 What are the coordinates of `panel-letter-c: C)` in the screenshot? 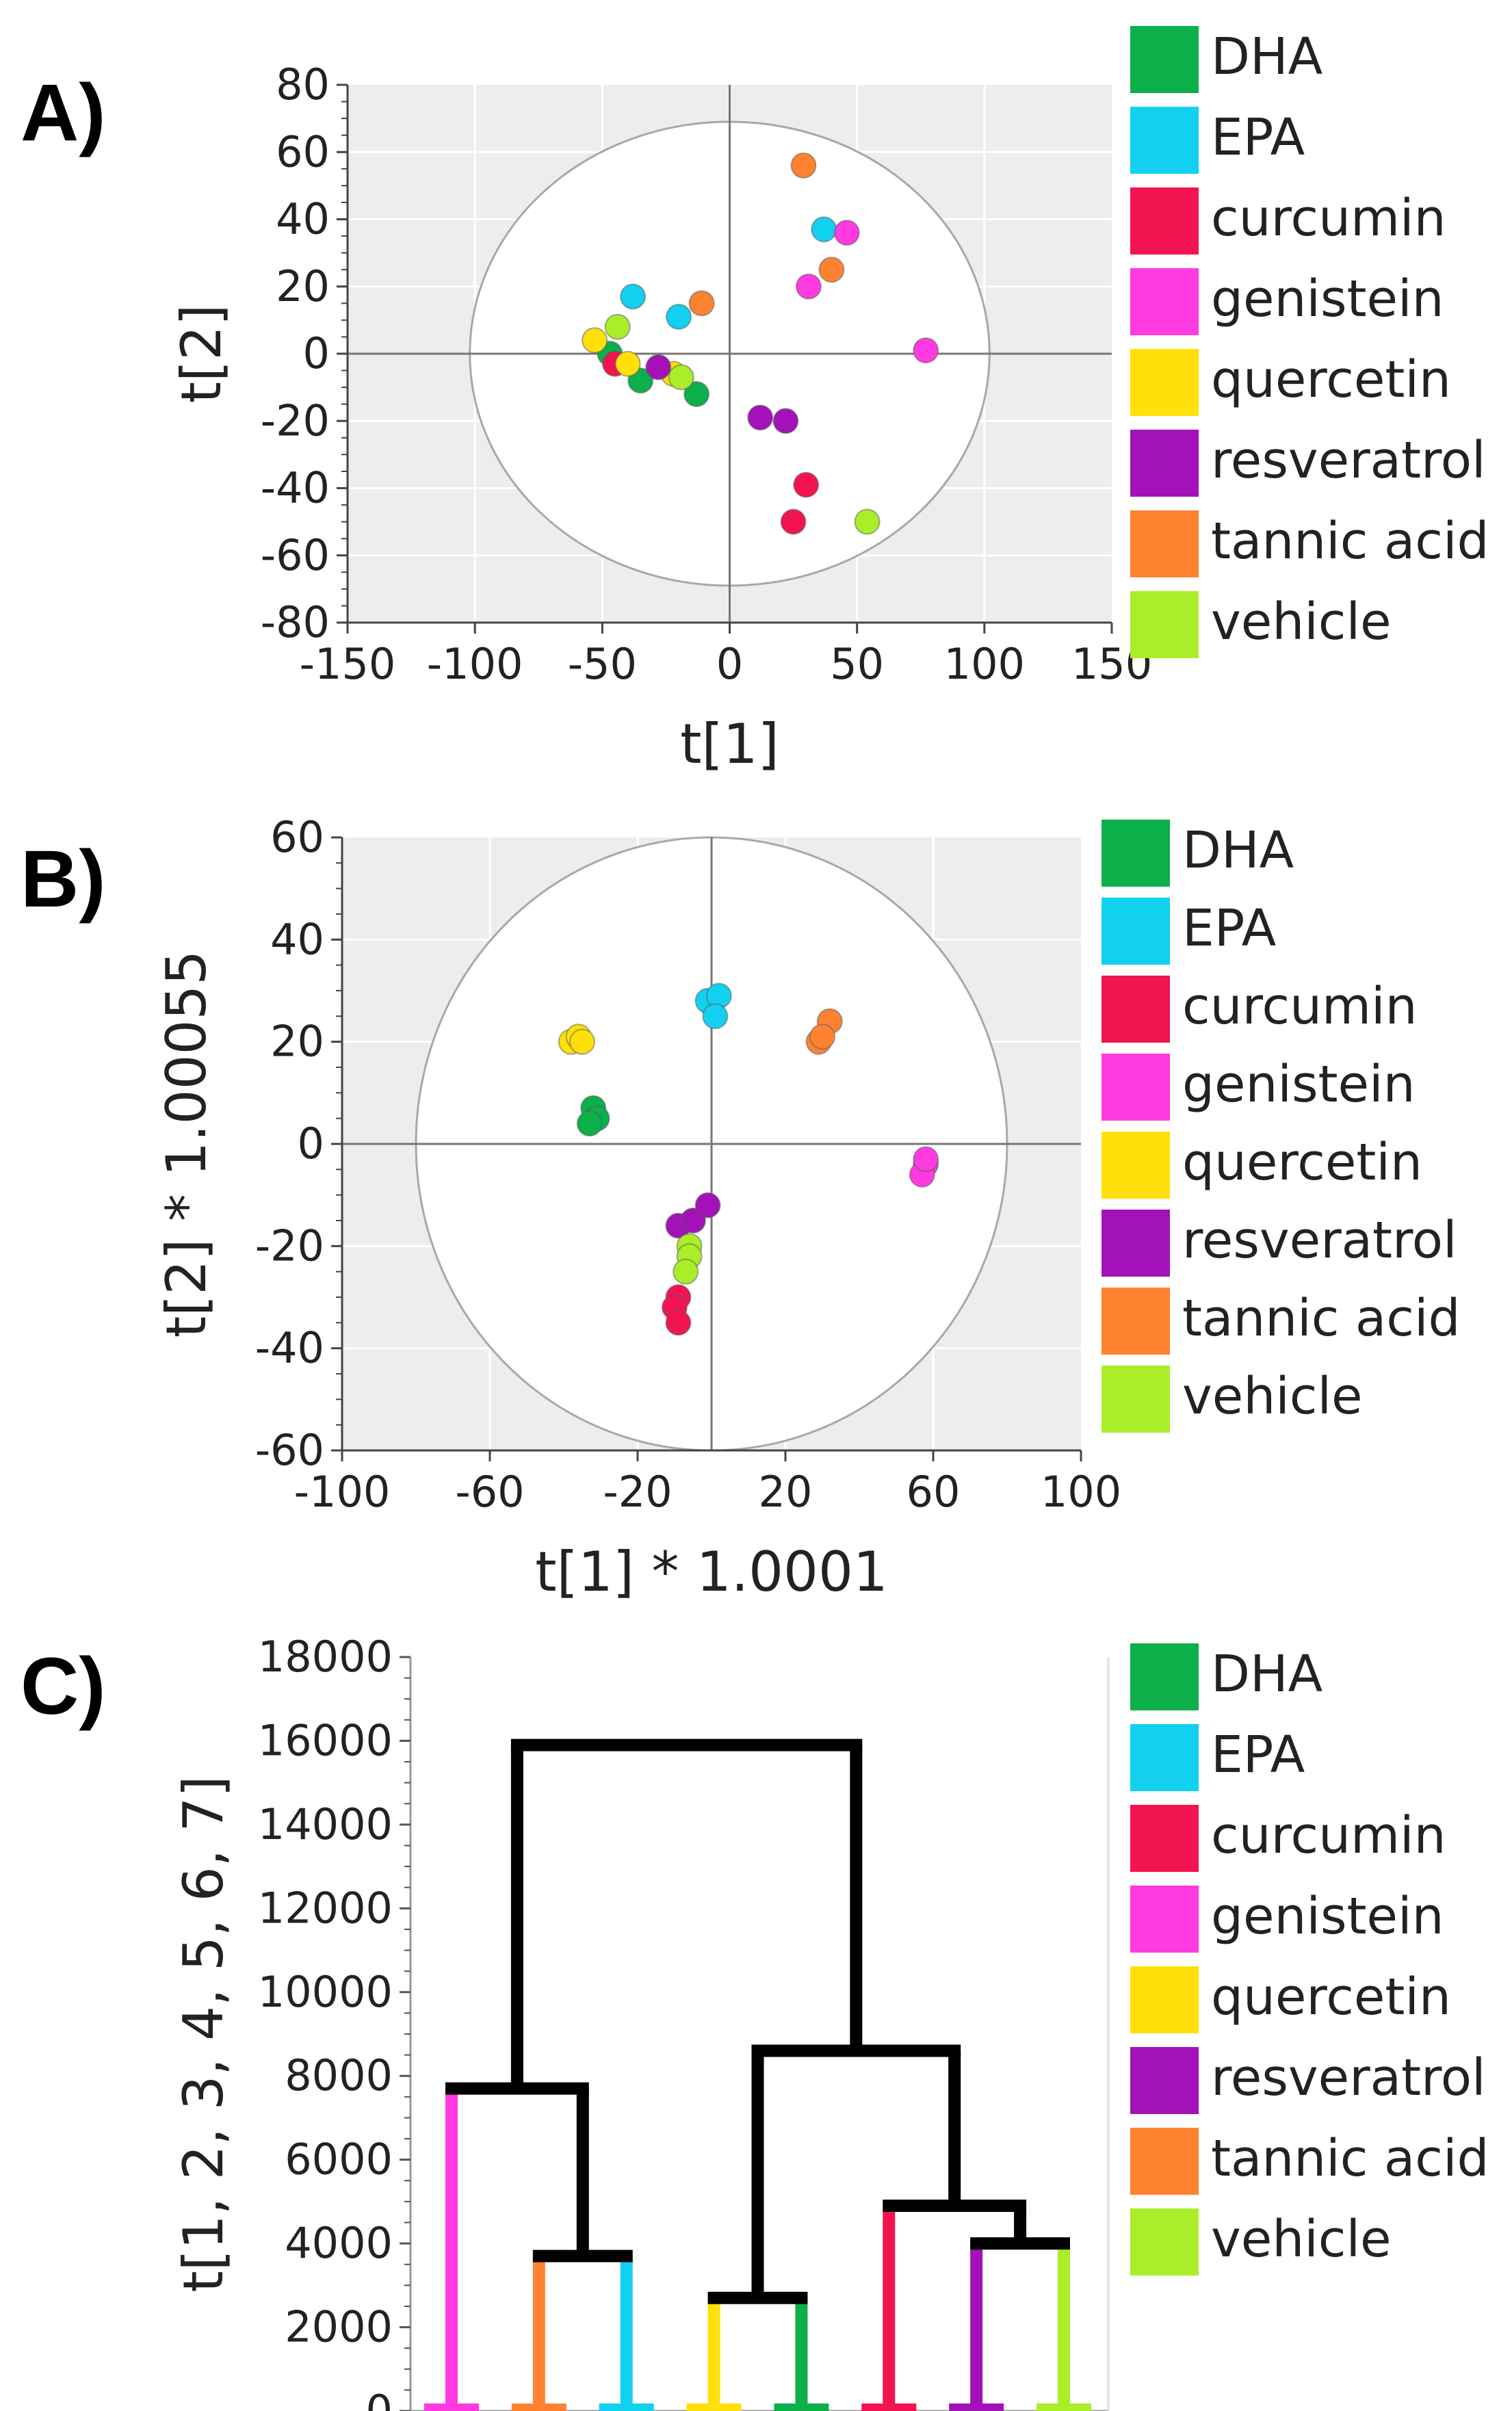 It's located at (64, 1686).